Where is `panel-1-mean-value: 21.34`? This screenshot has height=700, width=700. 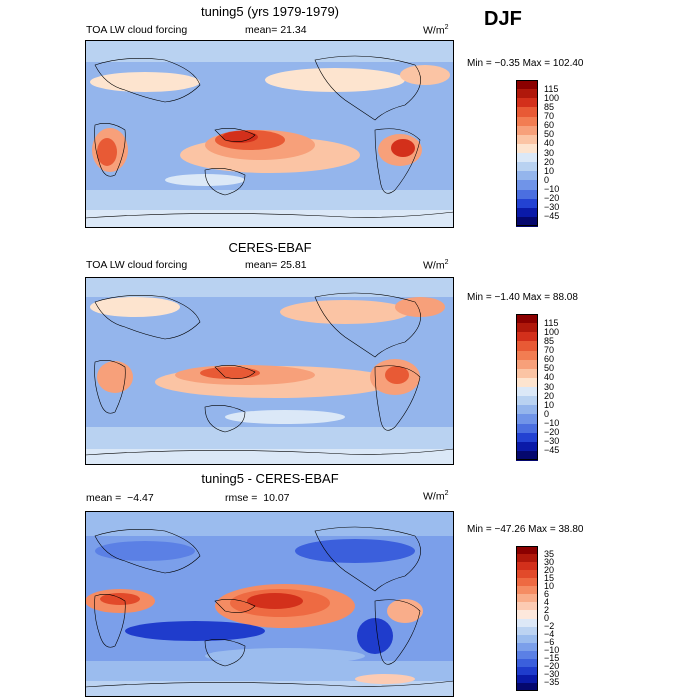
panel-1-mean-value: 21.34 is located at coordinates (293, 30).